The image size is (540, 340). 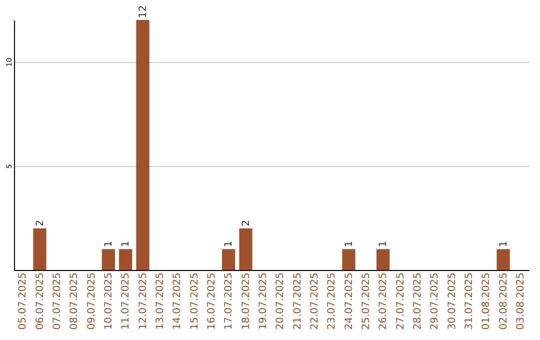 What do you see at coordinates (452, 301) in the screenshot?
I see `x-tick-label: 30.07.2025` at bounding box center [452, 301].